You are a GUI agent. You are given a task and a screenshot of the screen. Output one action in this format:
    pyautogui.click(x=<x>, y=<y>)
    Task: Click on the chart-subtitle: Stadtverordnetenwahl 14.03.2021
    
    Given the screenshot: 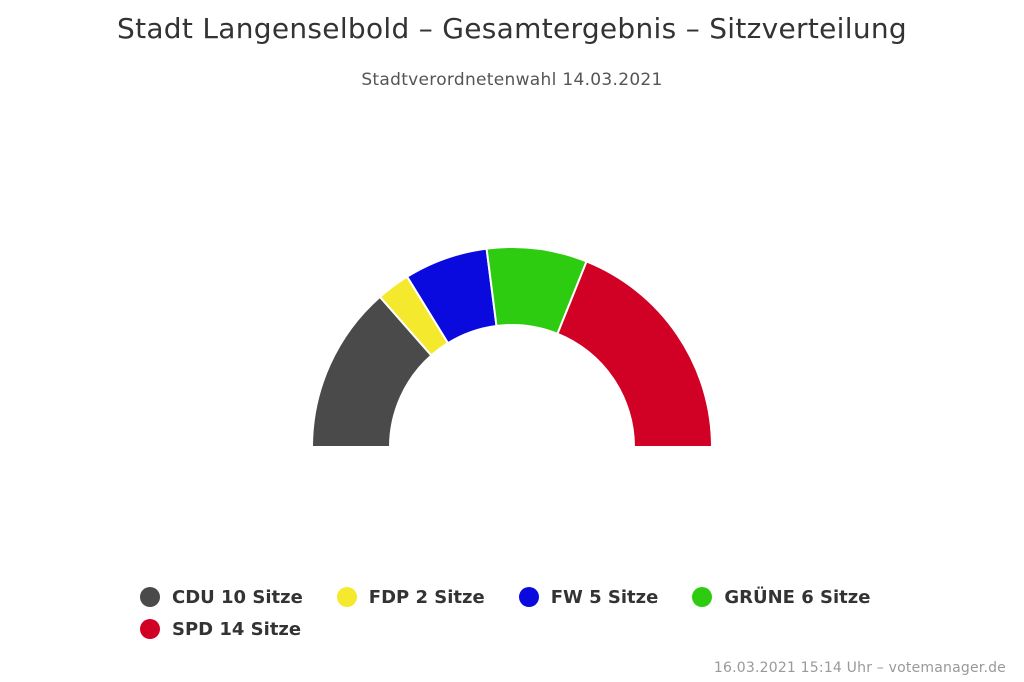 What is the action you would take?
    pyautogui.click(x=512, y=80)
    